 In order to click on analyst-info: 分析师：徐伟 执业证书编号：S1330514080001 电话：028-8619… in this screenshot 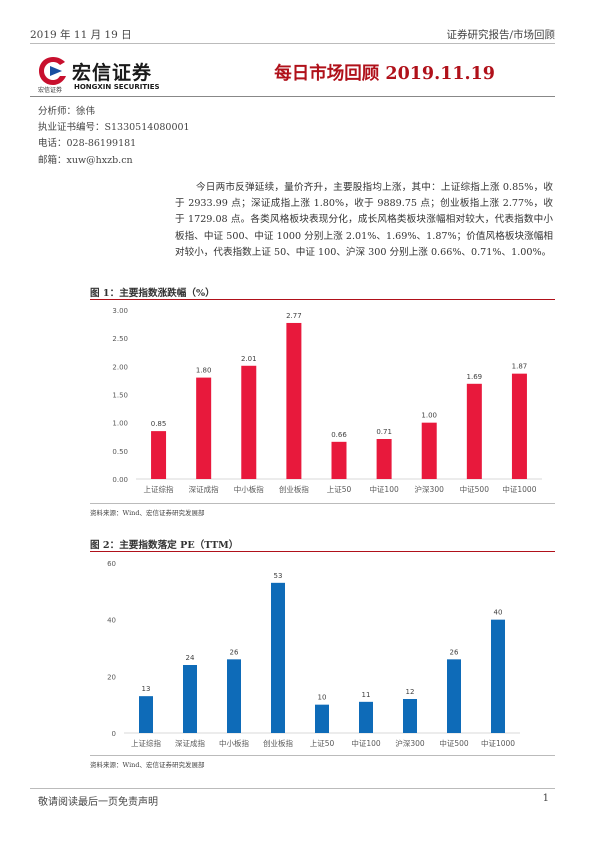, I will do `click(114, 136)`.